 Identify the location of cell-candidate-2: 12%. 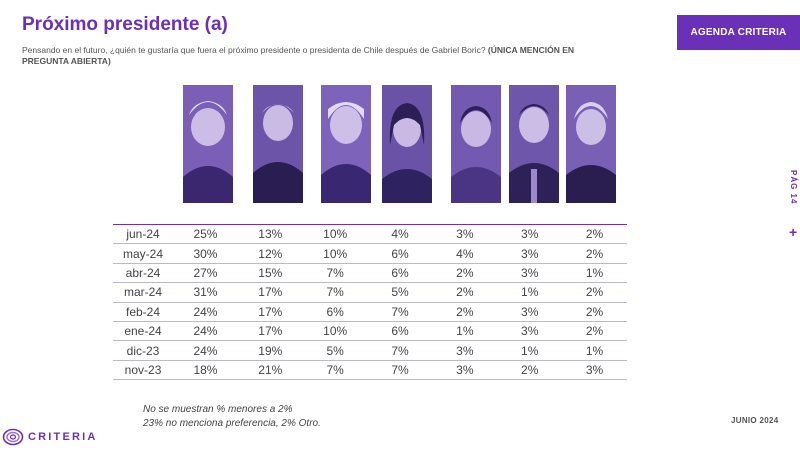
(270, 253).